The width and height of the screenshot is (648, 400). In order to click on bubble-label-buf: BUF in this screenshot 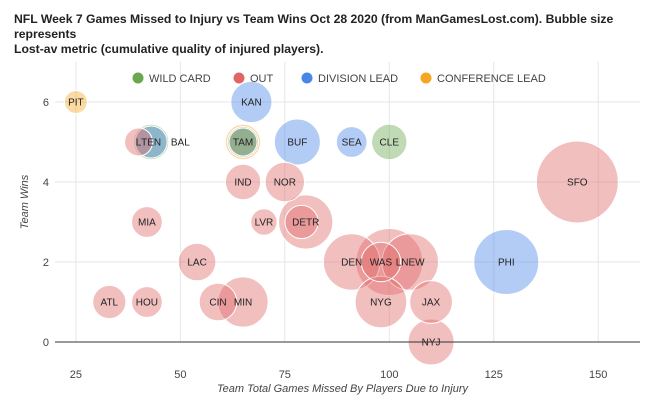, I will do `click(297, 143)`.